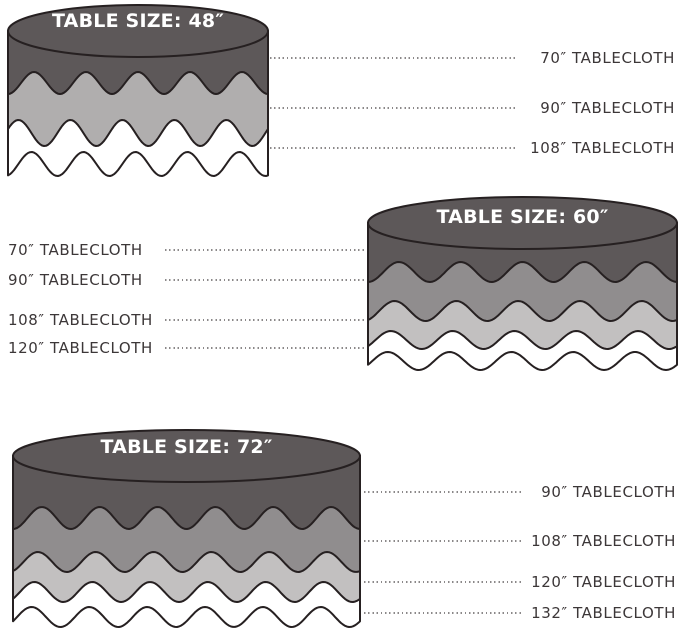  I want to click on tablecloth-label-60-0: 70″ TABLECLOTH, so click(75, 250).